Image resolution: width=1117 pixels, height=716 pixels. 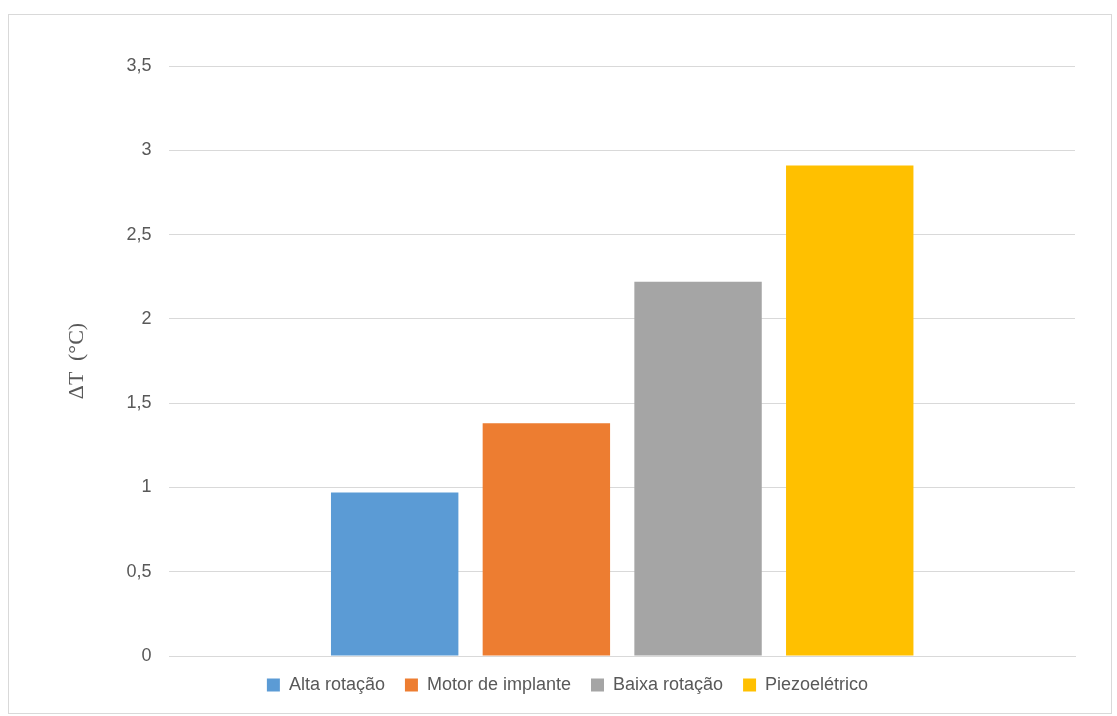 I want to click on y-axis-title: ΔT (°C), so click(x=75, y=361).